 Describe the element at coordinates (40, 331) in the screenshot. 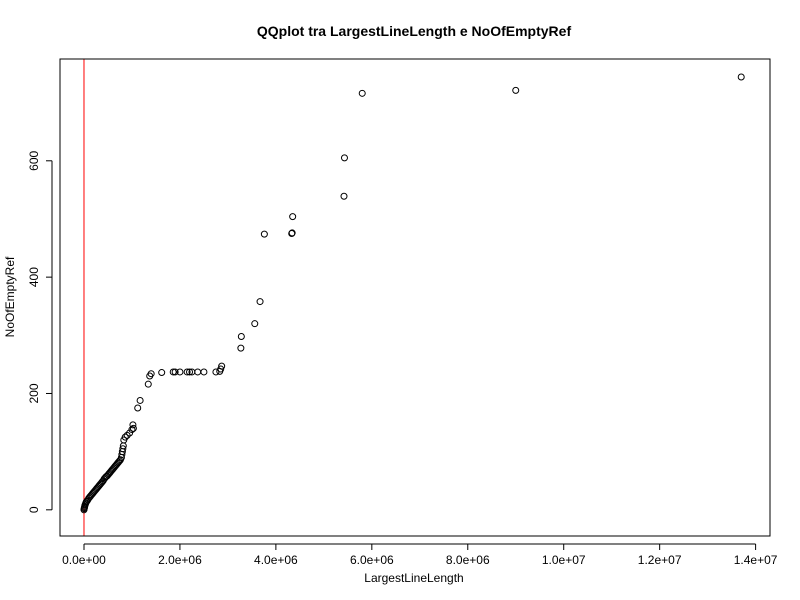

I see `y-axis: 0 200 400 600` at that location.